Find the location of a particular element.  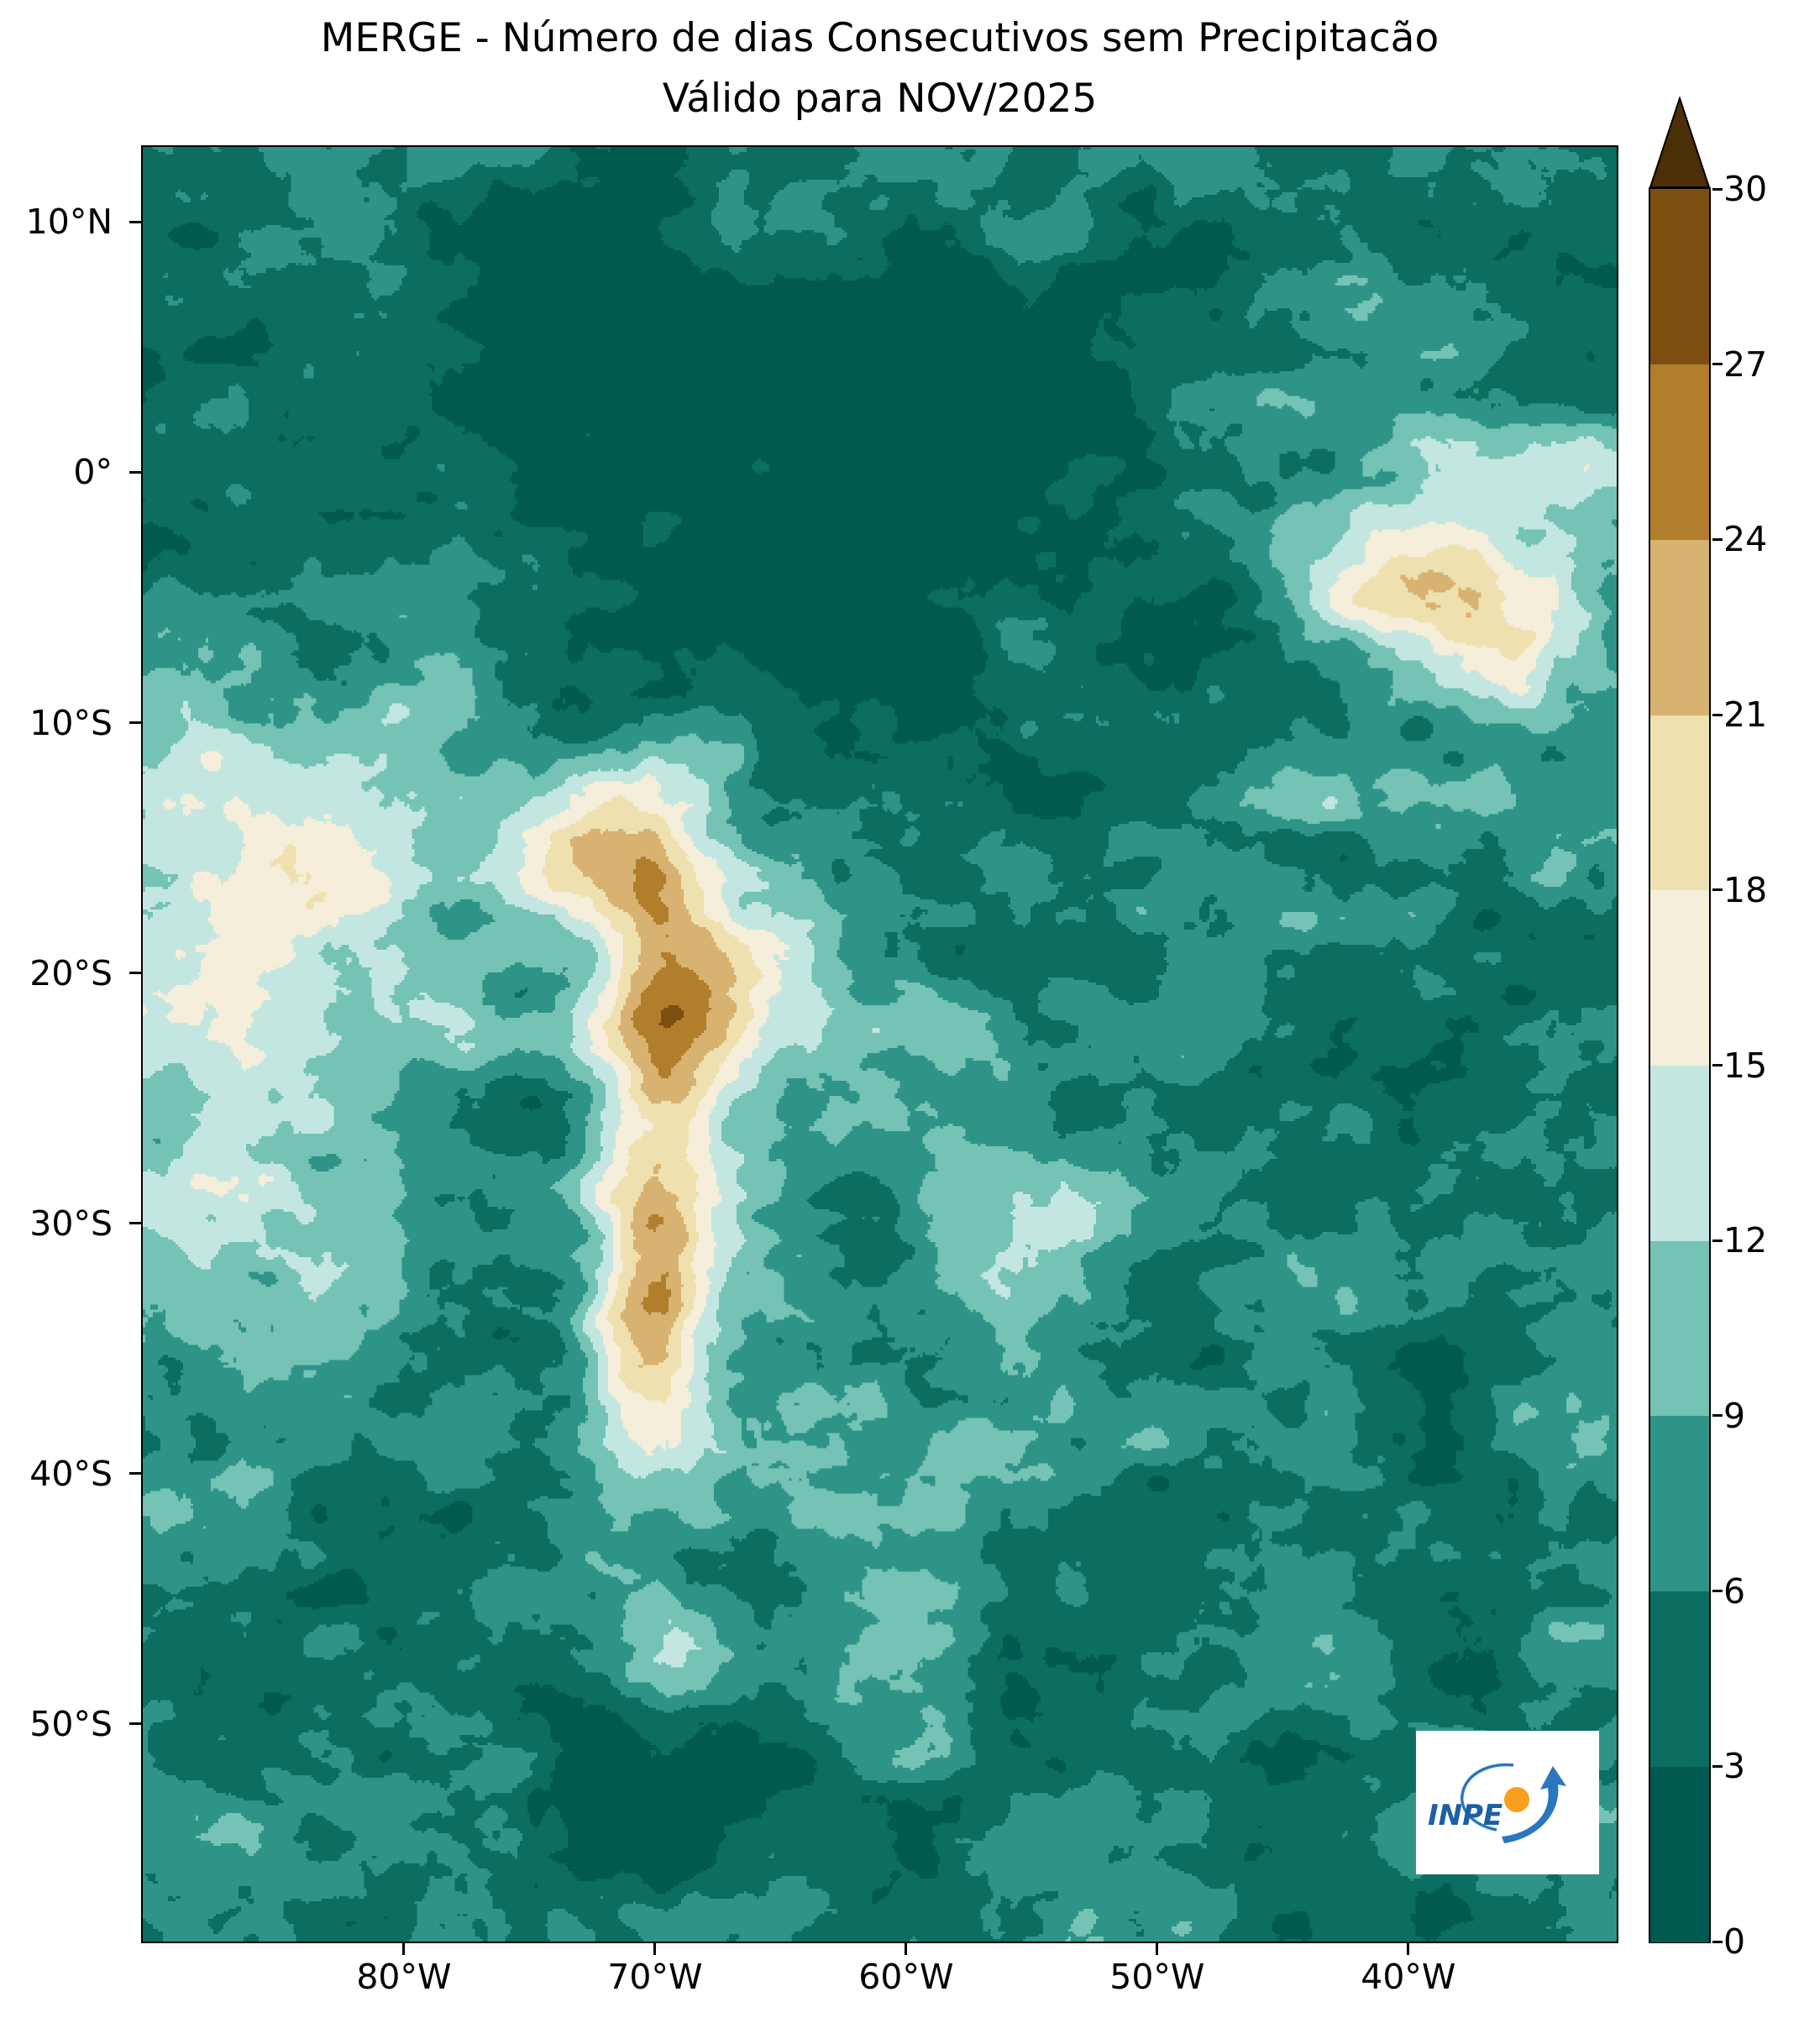

inpe-logo-box: INPE is located at coordinates (1507, 1802).